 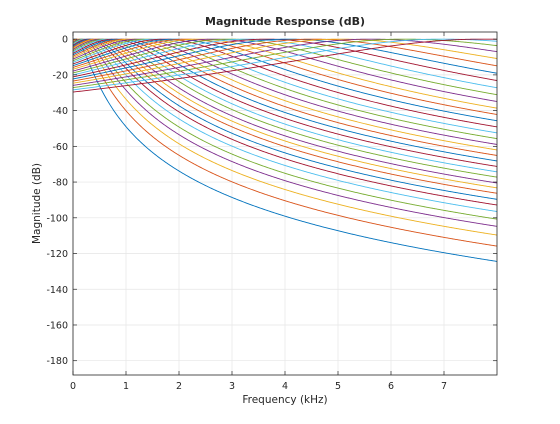 What do you see at coordinates (126, 386) in the screenshot?
I see `x-tick-label: 1` at bounding box center [126, 386].